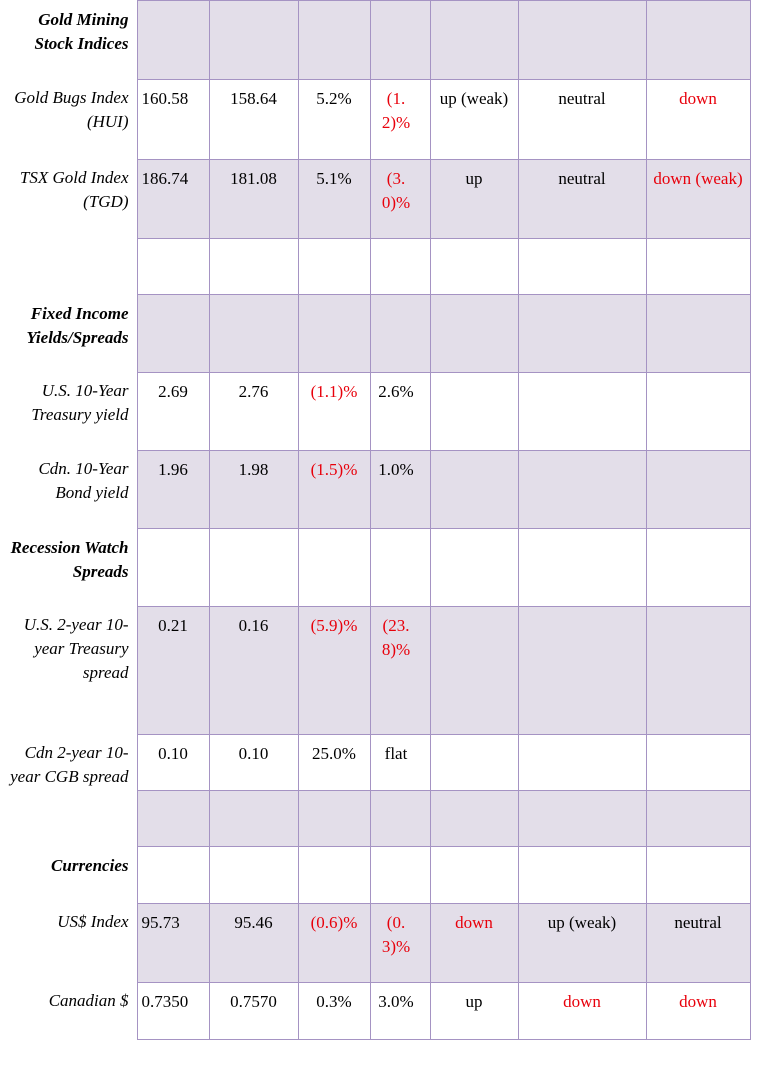 The width and height of the screenshot is (760, 1082). Describe the element at coordinates (334, 489) in the screenshot. I see `table-cell: (1.5)%` at that location.